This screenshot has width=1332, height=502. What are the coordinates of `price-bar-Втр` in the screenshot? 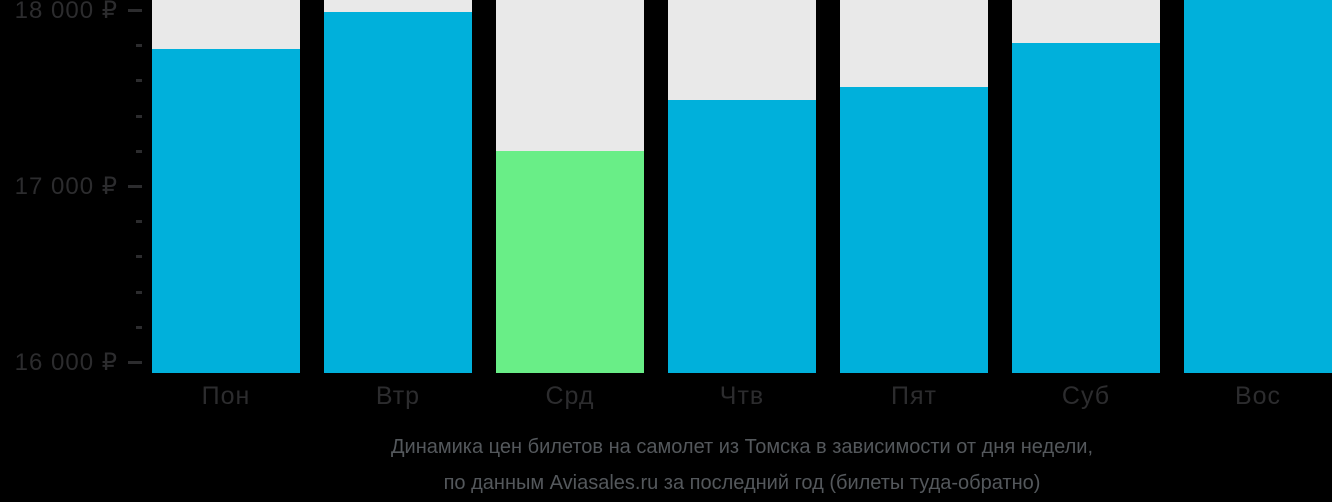 It's located at (398, 192).